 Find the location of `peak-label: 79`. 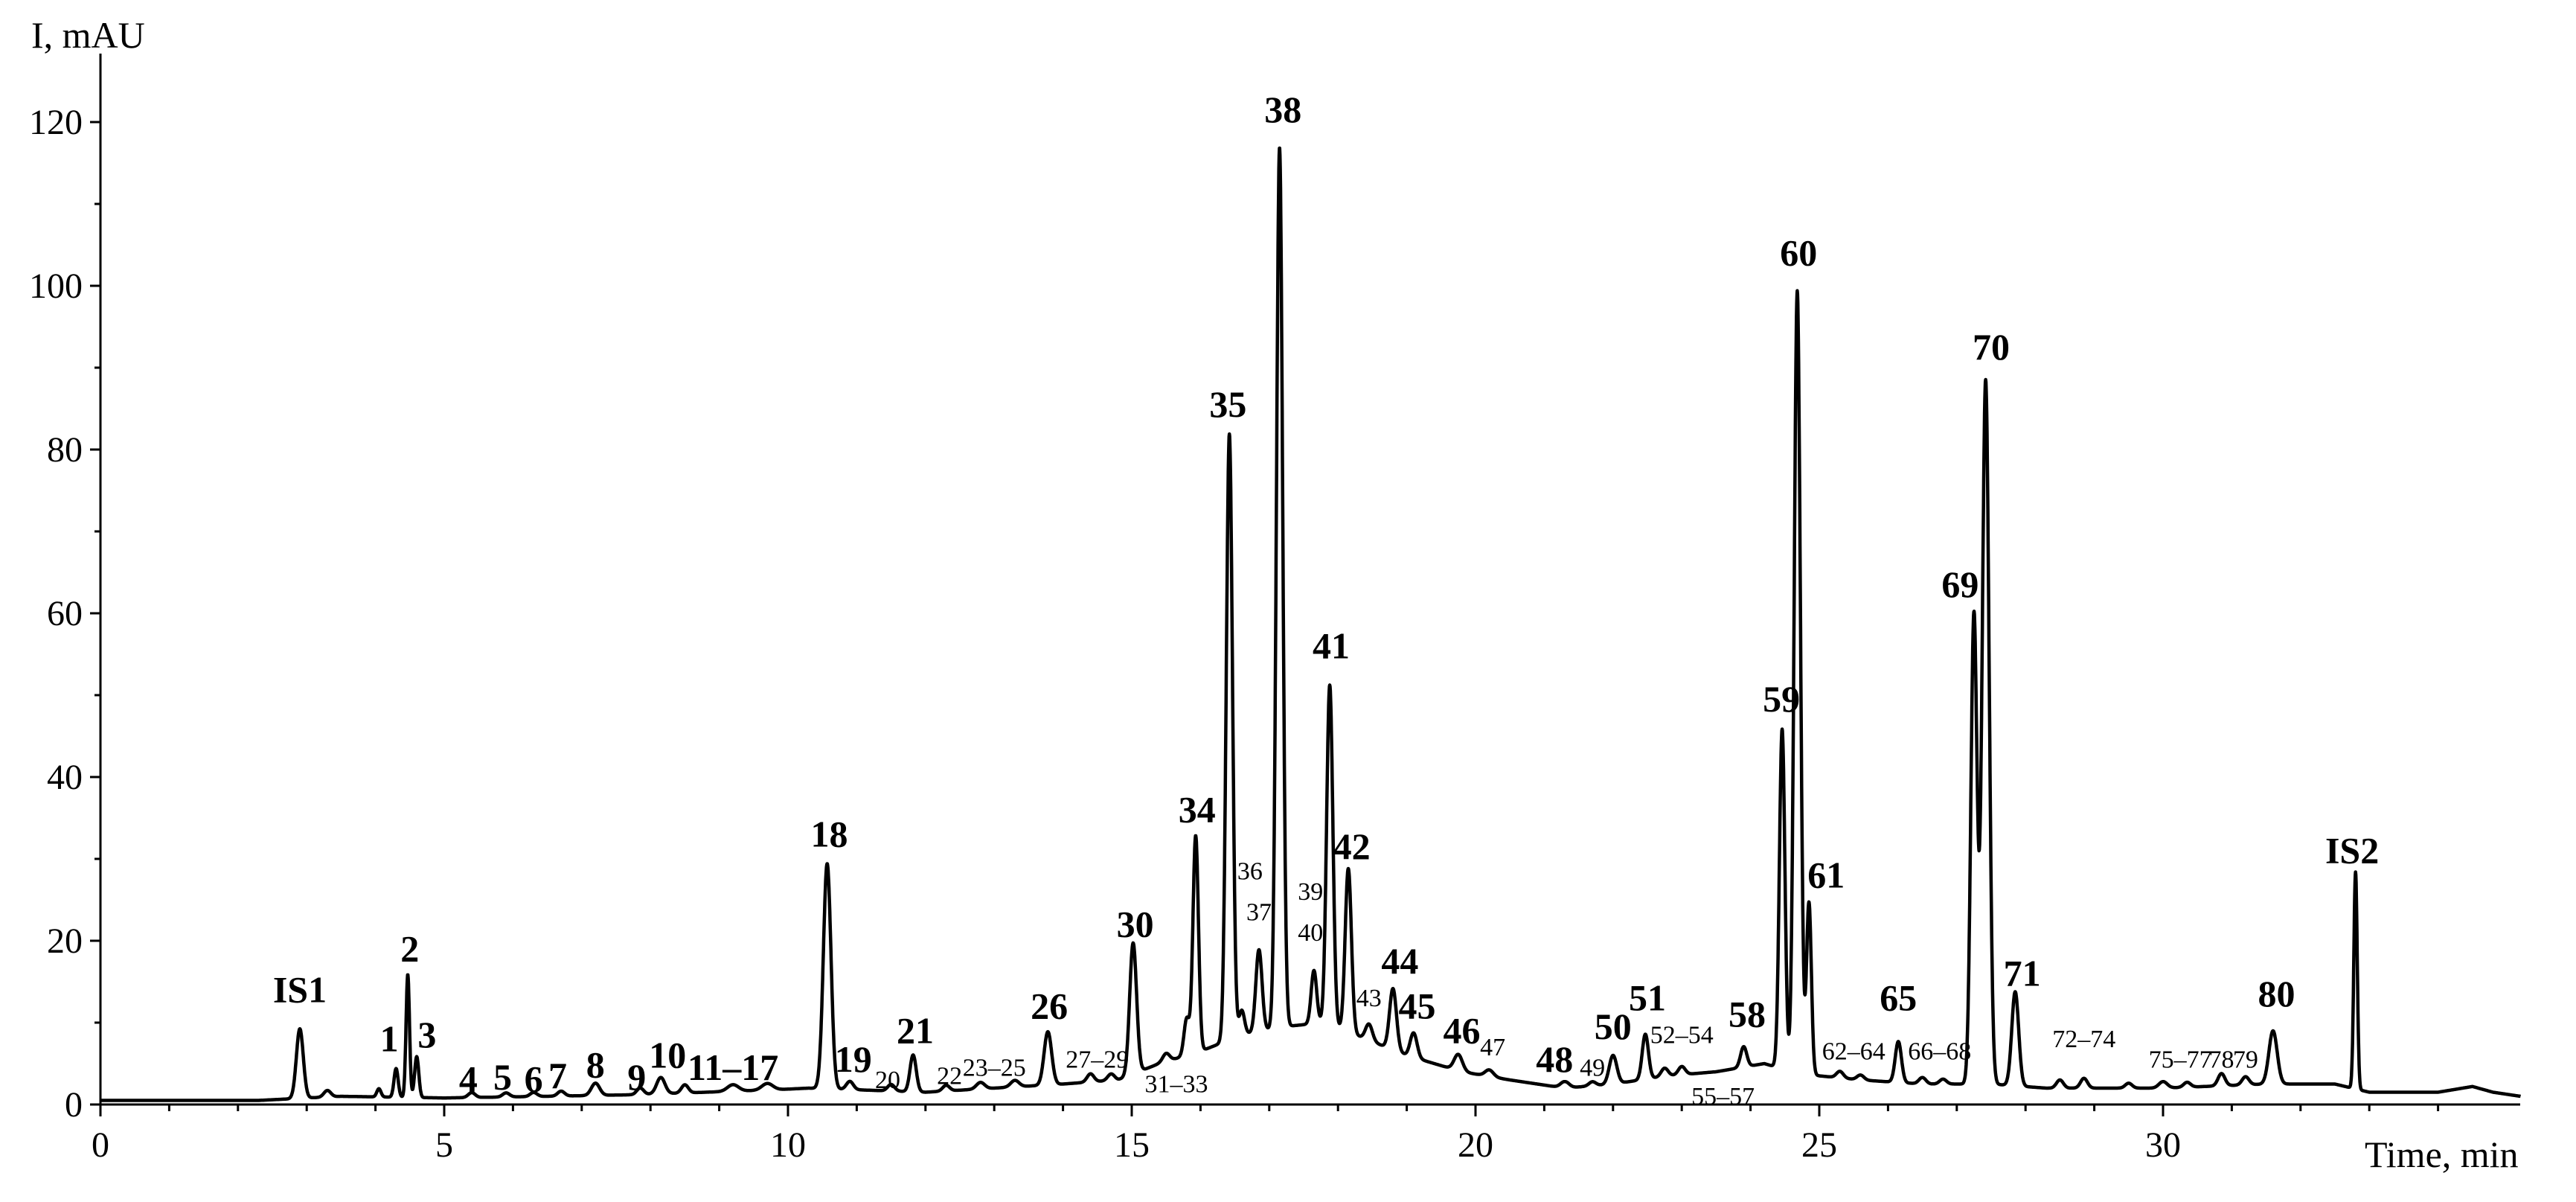

peak-label: 79 is located at coordinates (2245, 1060).